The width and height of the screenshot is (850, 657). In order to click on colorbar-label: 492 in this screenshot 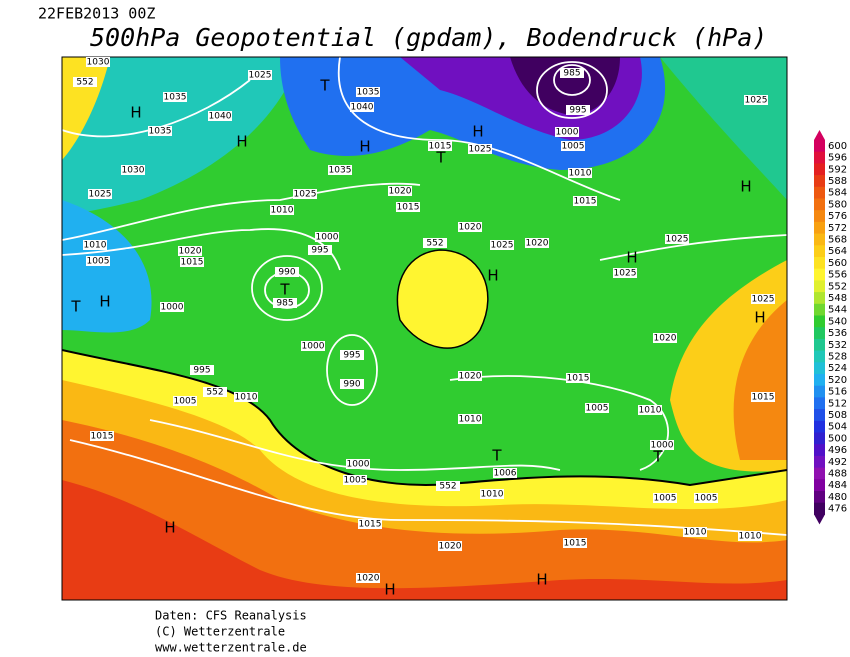, I will do `click(837, 462)`.